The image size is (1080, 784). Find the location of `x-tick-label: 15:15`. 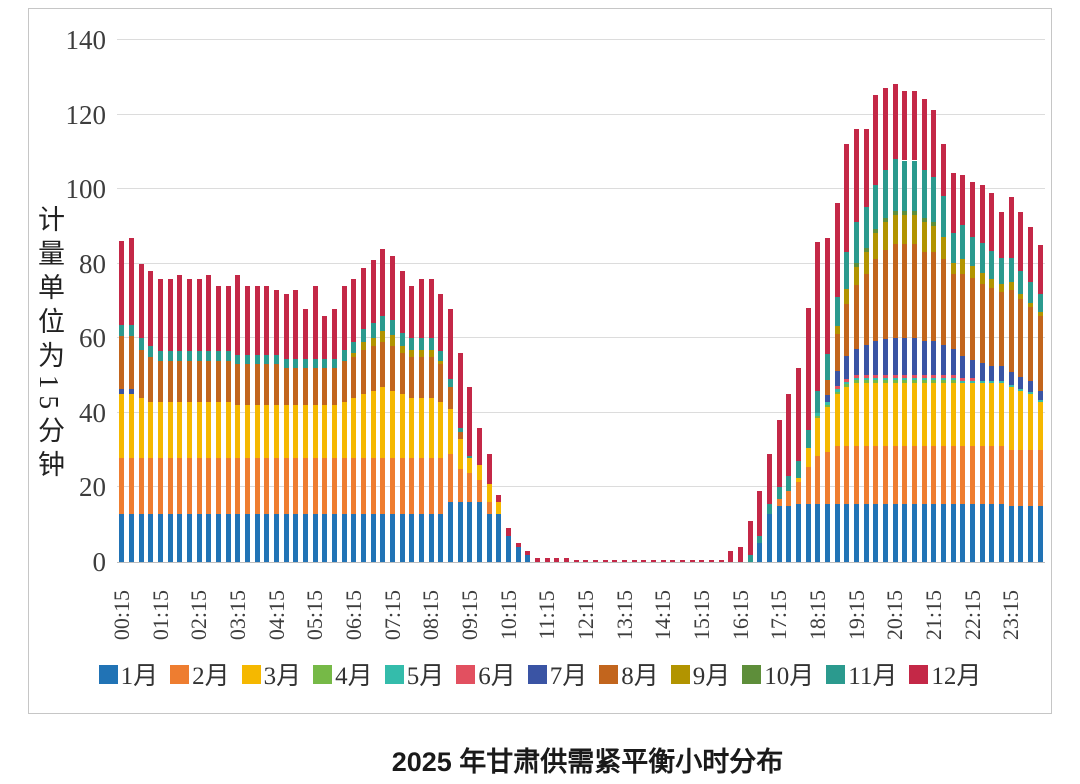

x-tick-label: 15:15 is located at coordinates (701, 615).